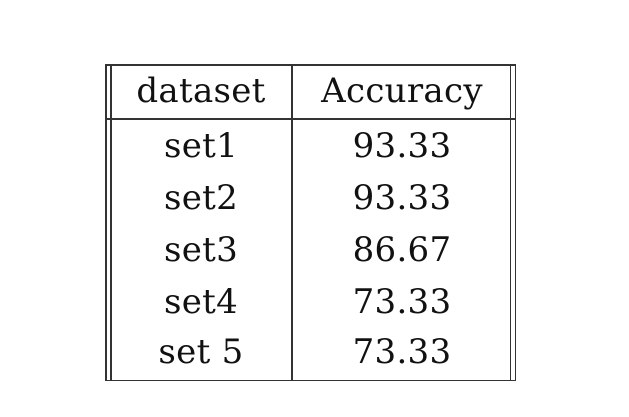 This screenshot has width=629, height=417. Describe the element at coordinates (201, 198) in the screenshot. I see `table-cell-dataset: set2` at that location.